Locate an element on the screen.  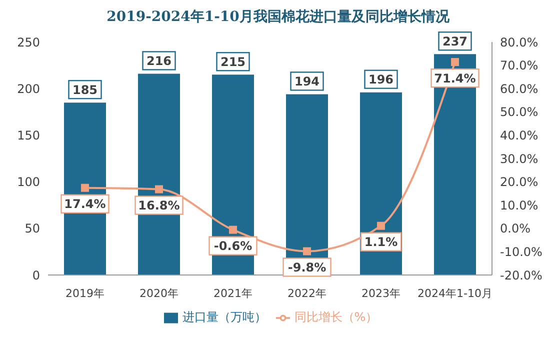
y2-tick-label: 80.0% is located at coordinates (519, 42).